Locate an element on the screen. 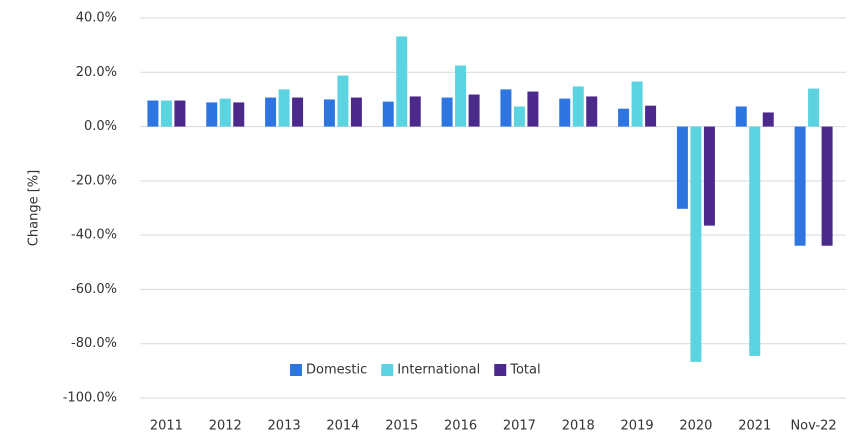 Image resolution: width=851 pixels, height=442 pixels. y-tick-label: 0.0% is located at coordinates (100, 126).